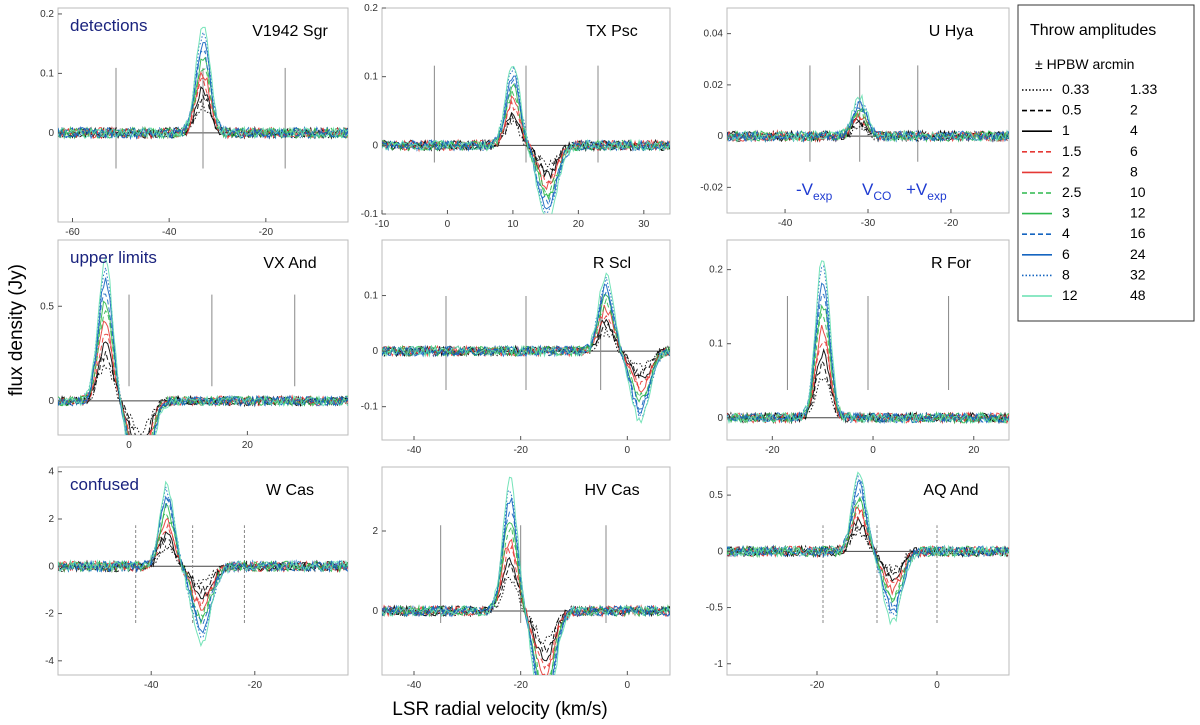 The image size is (1200, 725). Describe the element at coordinates (1106, 163) in the screenshot. I see `legend-box` at that location.